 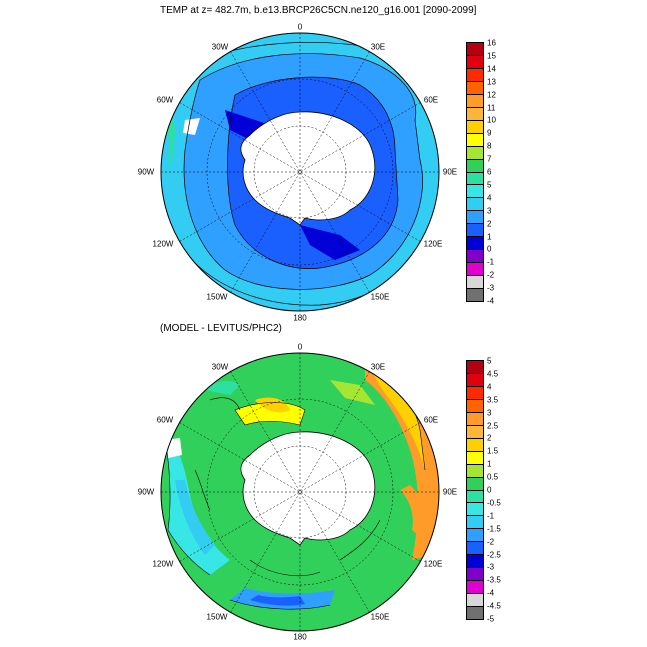 I want to click on map2-lon-30e: 30E, so click(x=378, y=367).